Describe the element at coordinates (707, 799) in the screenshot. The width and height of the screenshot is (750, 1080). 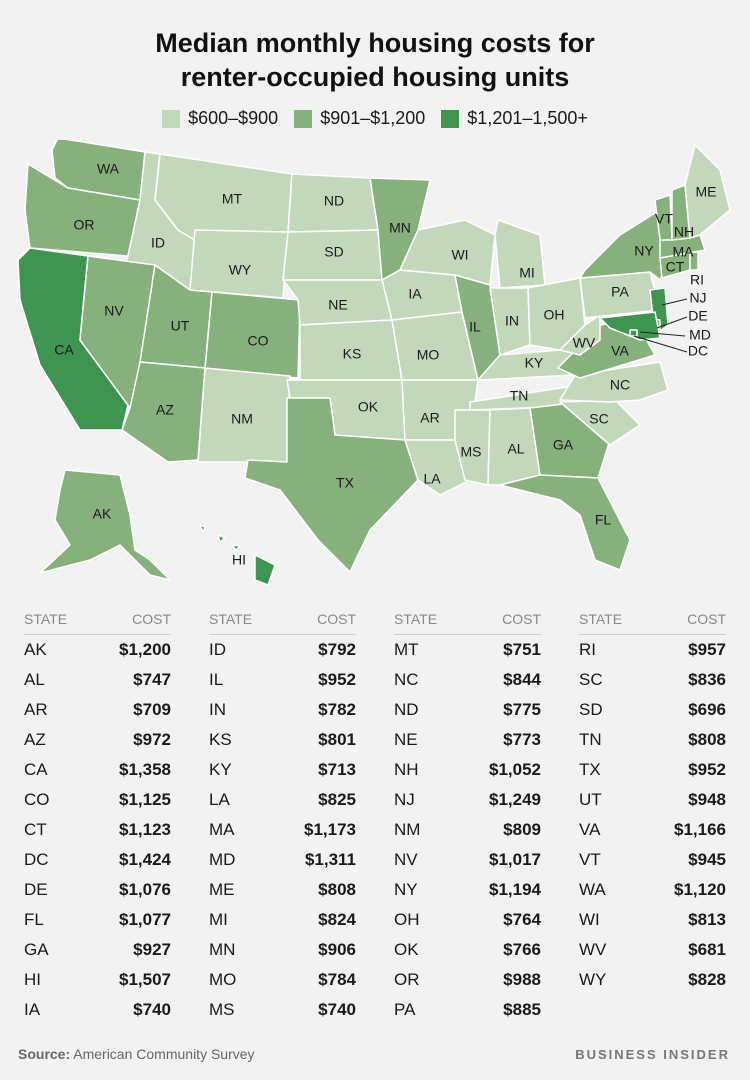
I see `state-cost: $948` at that location.